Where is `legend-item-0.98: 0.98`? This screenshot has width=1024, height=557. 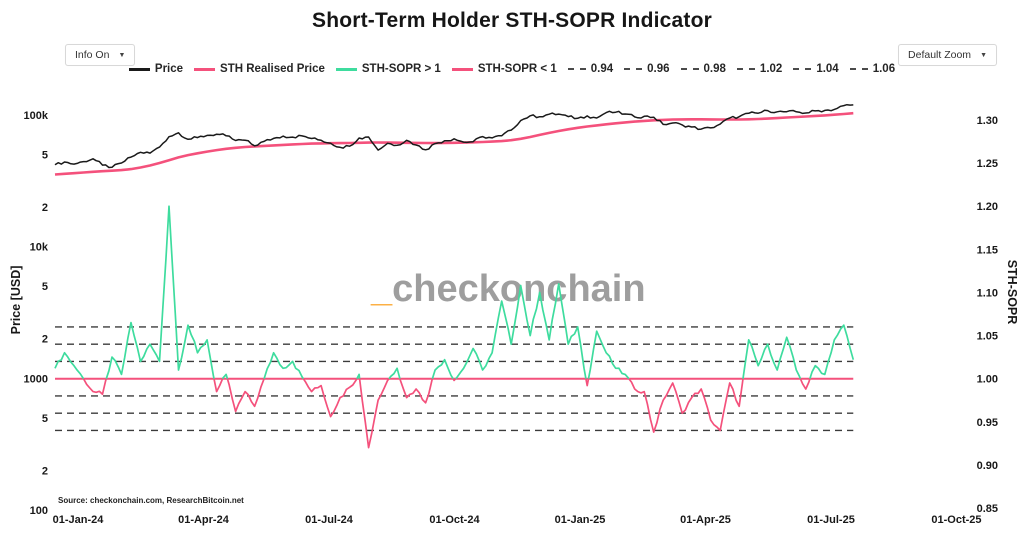
legend-item-0.98: 0.98 is located at coordinates (703, 69).